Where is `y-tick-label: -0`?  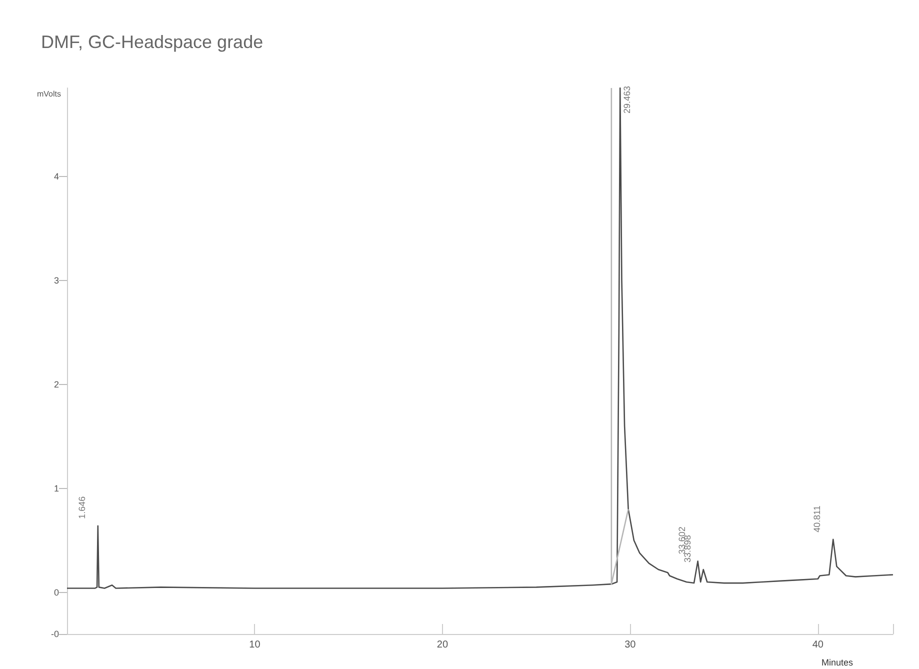 y-tick-label: -0 is located at coordinates (54, 634).